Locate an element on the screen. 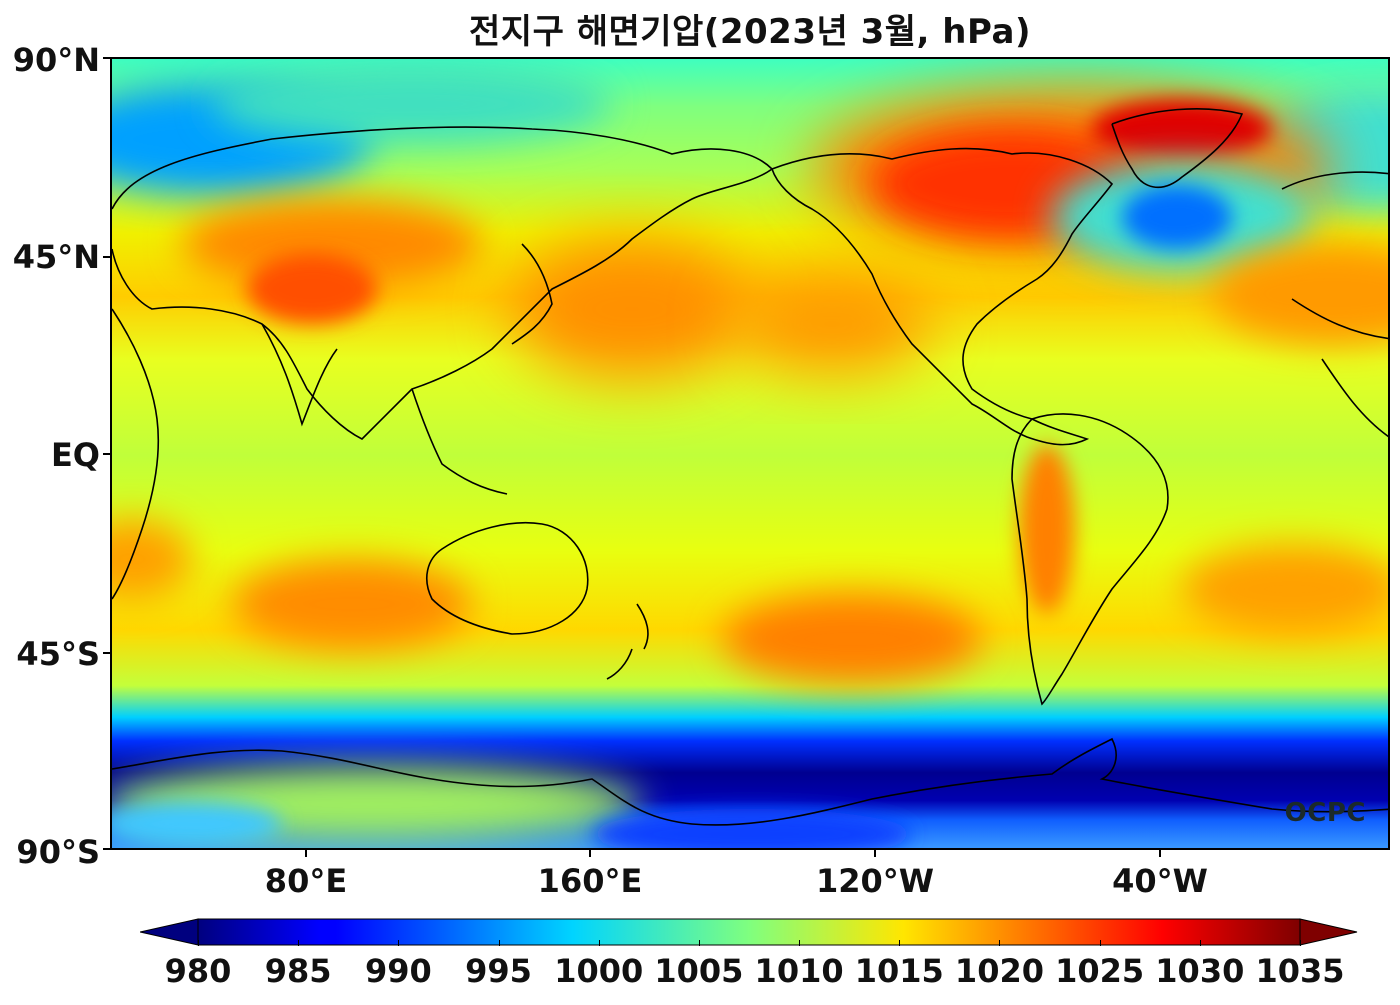 The height and width of the screenshot is (1005, 1400). lat-label-90s: 90°S is located at coordinates (58, 852).